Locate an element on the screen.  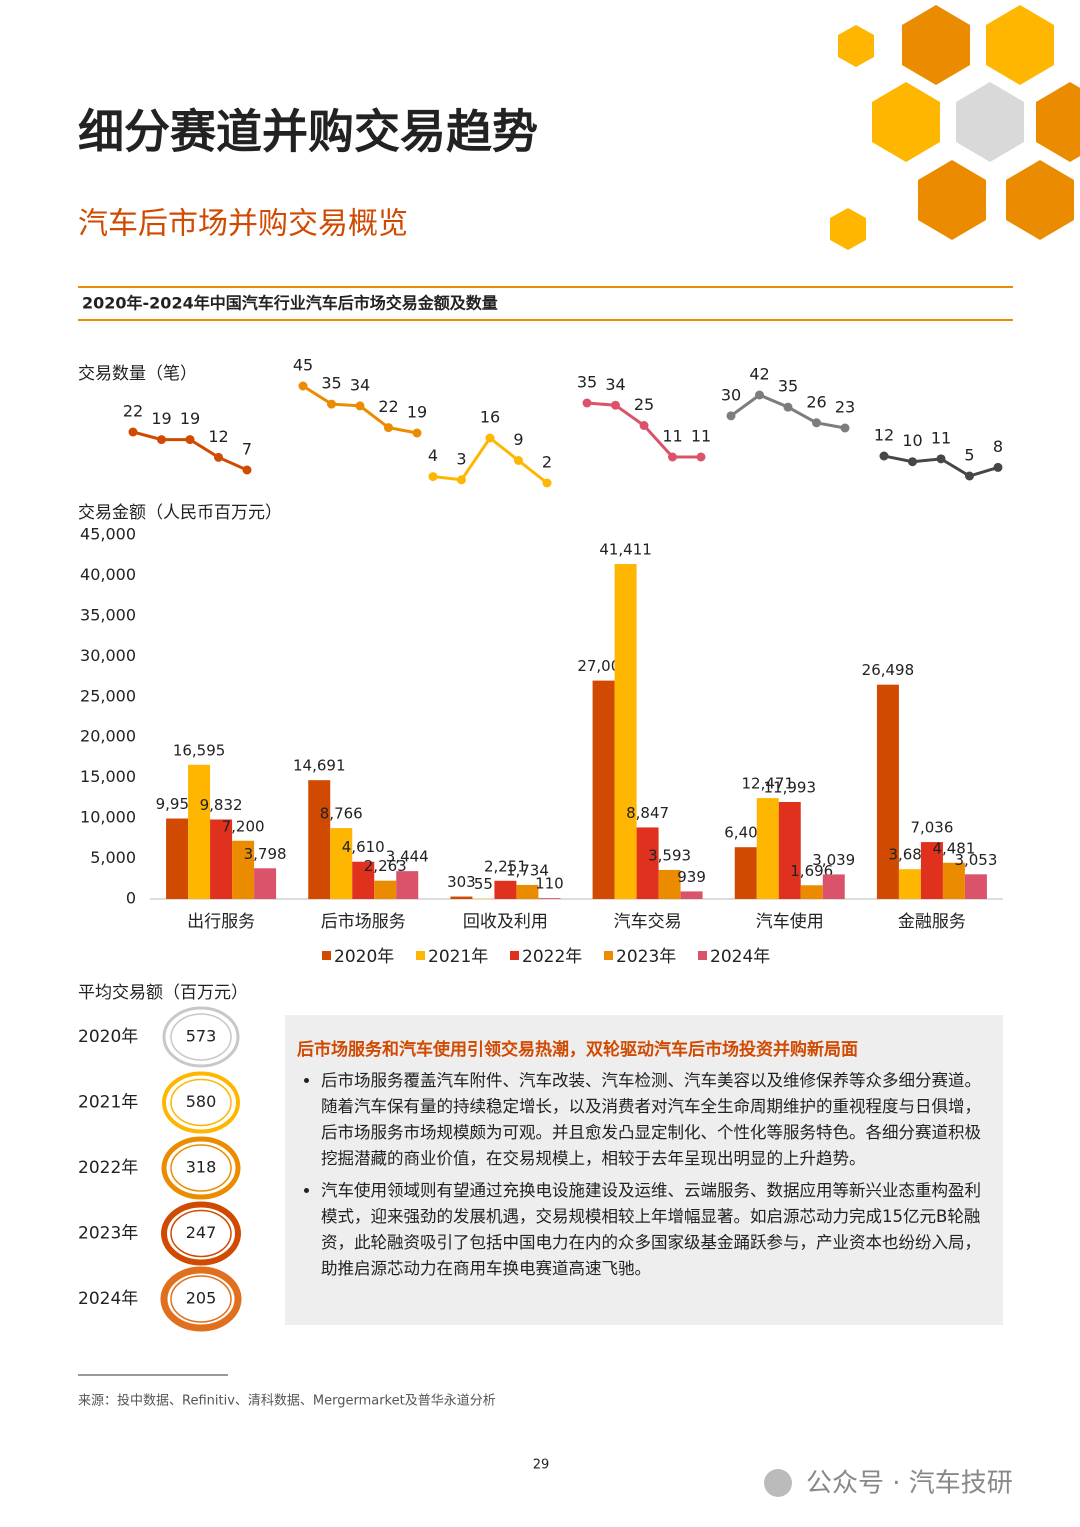
bar-value-label: 4,481 is located at coordinates (953, 848).